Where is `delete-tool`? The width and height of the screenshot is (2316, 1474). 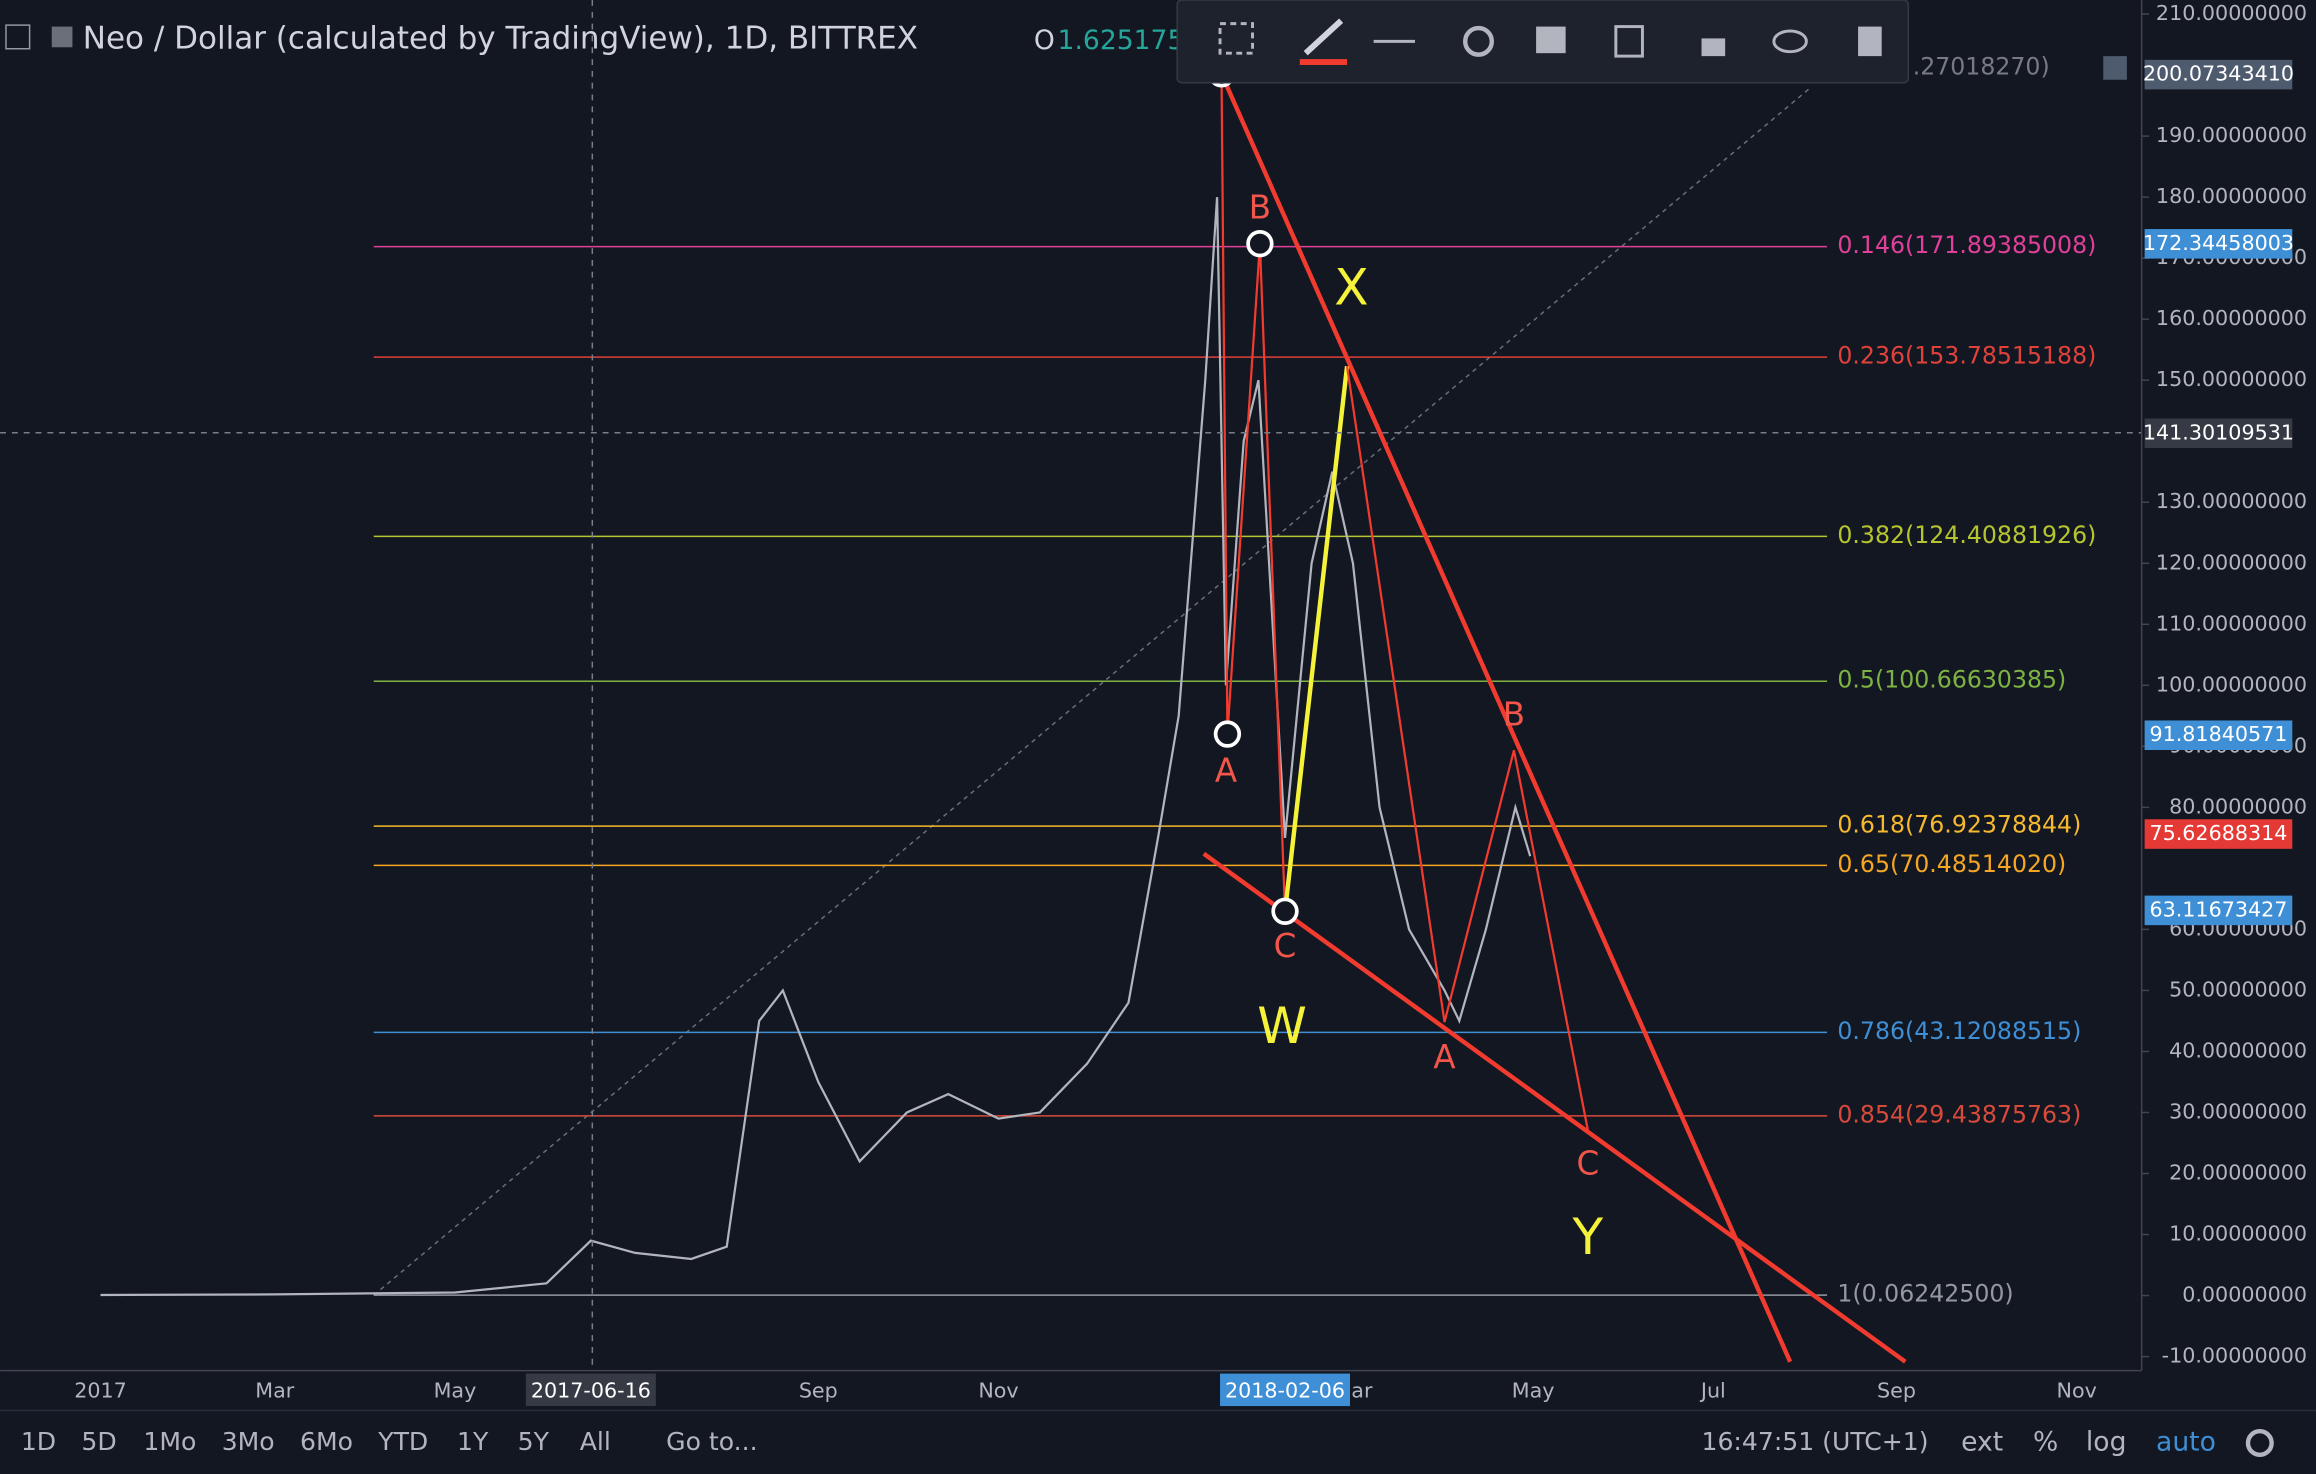 delete-tool is located at coordinates (1870, 41).